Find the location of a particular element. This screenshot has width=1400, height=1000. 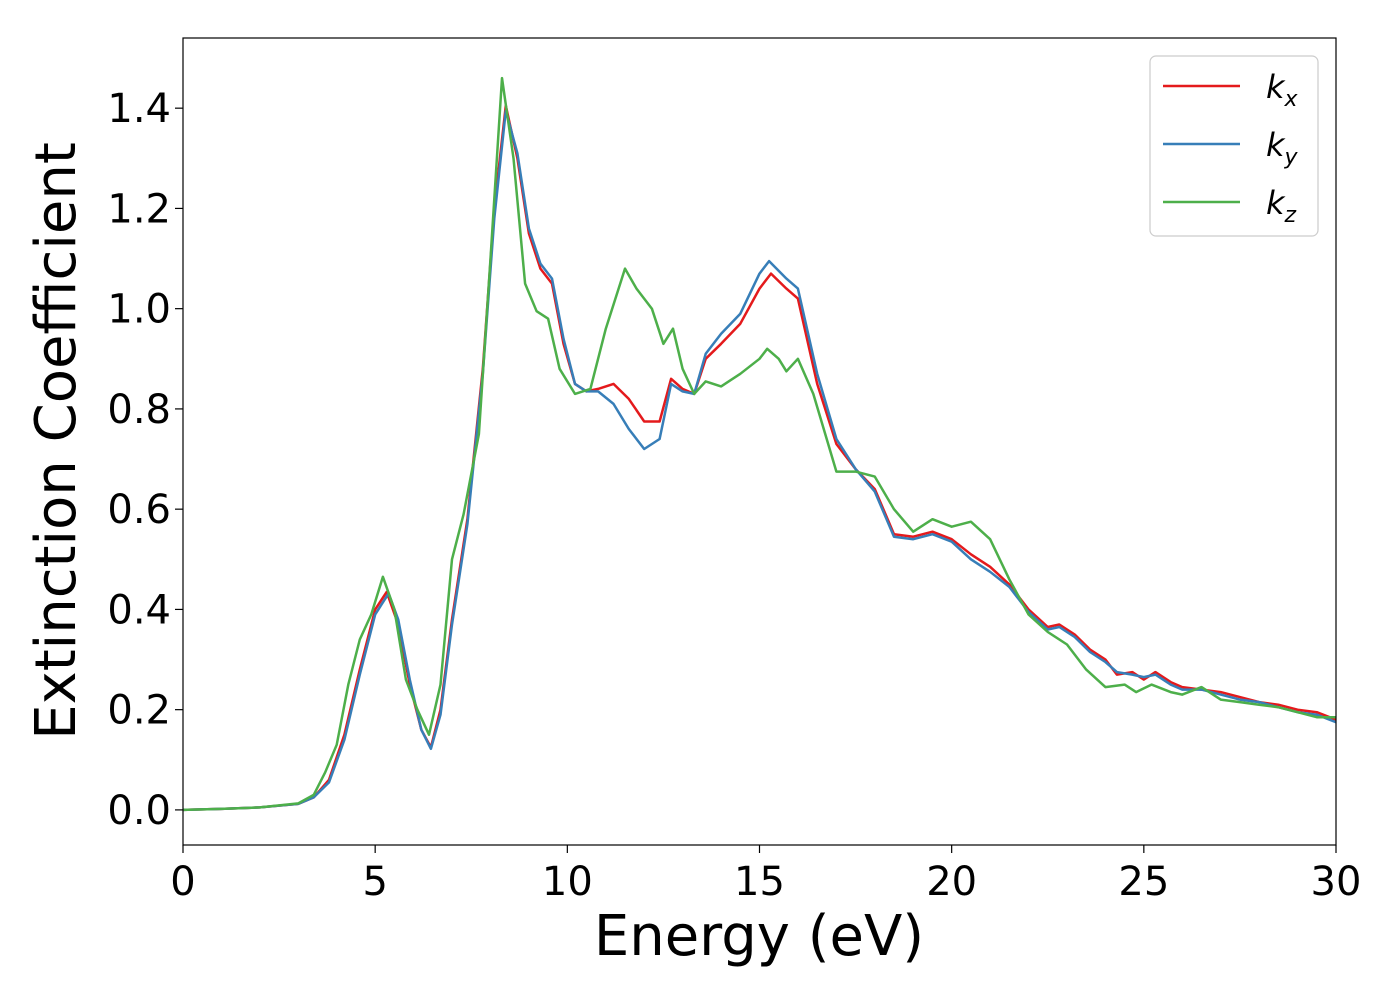

y-tick-label: 0.0 is located at coordinates (139, 811).